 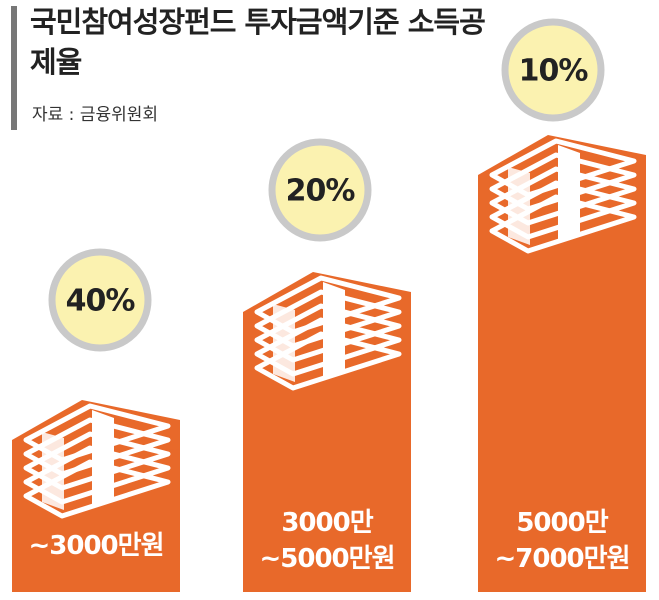 I want to click on rate-label: 40%, so click(x=101, y=301).